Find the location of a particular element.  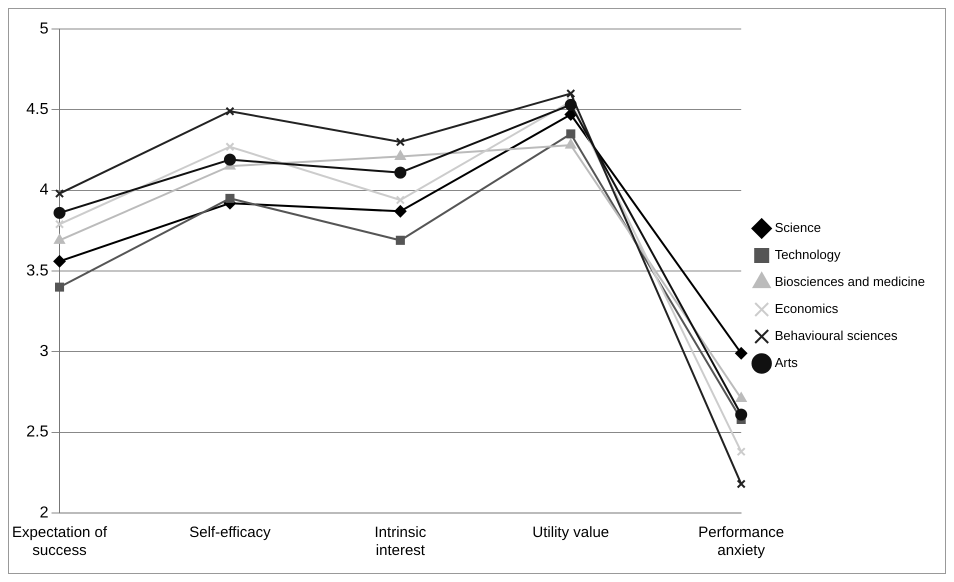

y-tick-label: 2 is located at coordinates (44, 513).